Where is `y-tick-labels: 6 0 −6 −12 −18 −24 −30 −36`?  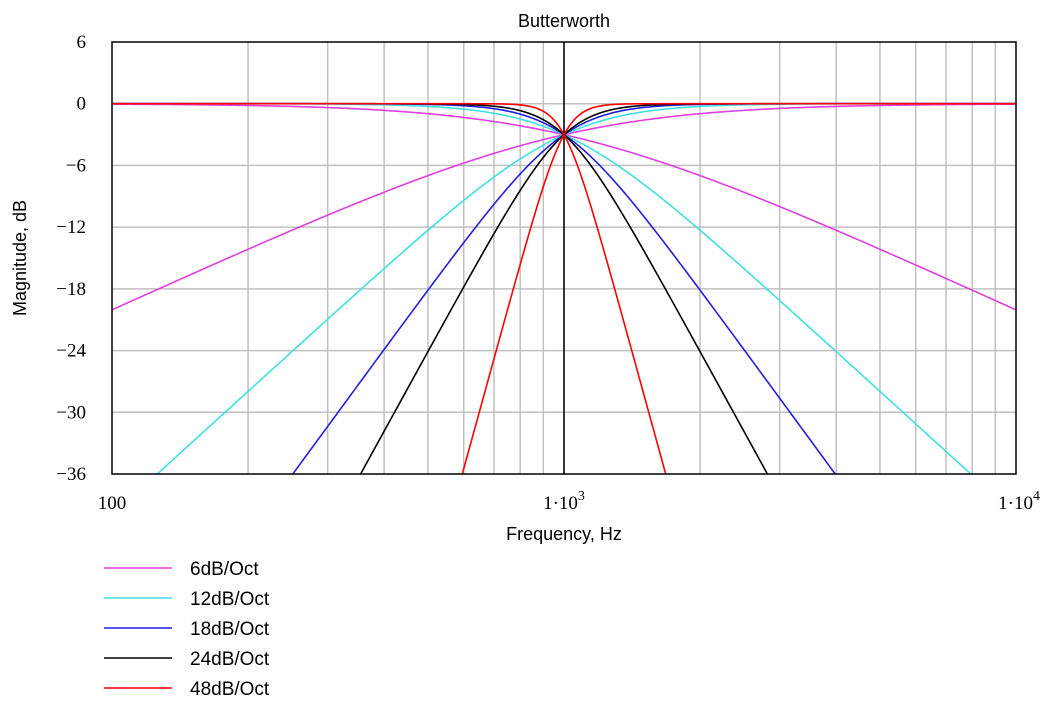 y-tick-labels: 6 0 −6 −12 −18 −24 −30 −36 is located at coordinates (71, 258).